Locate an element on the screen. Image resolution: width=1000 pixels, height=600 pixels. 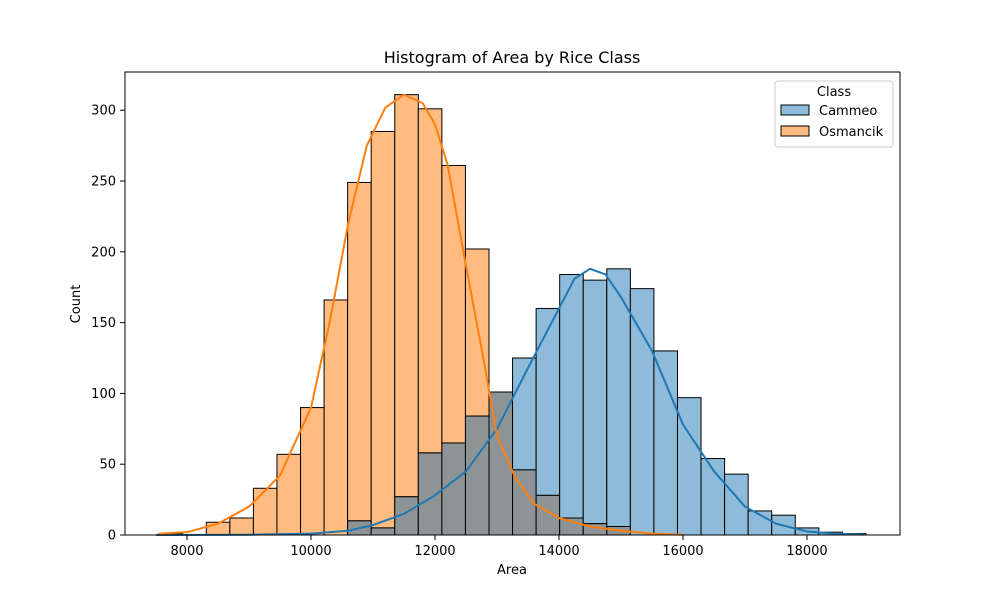
x-tick-label: 10000 is located at coordinates (310, 551).